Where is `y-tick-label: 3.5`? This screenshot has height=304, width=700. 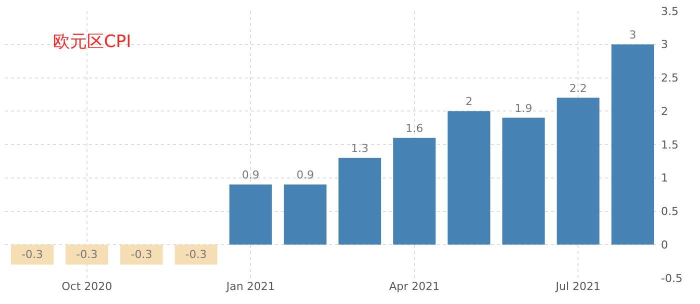 y-tick-label: 3.5 is located at coordinates (669, 11).